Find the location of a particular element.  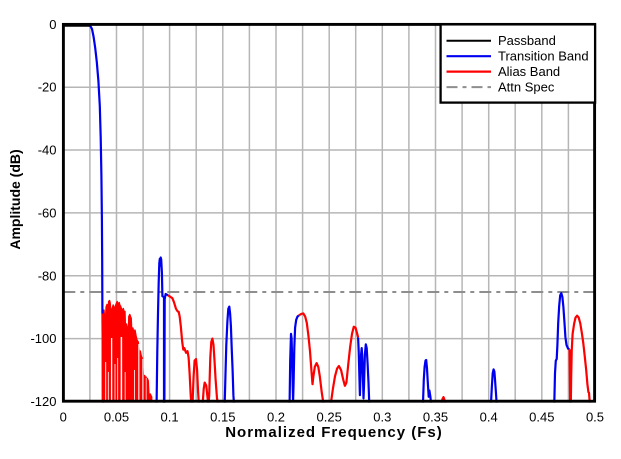

svg-text: -40 is located at coordinates (47, 150).